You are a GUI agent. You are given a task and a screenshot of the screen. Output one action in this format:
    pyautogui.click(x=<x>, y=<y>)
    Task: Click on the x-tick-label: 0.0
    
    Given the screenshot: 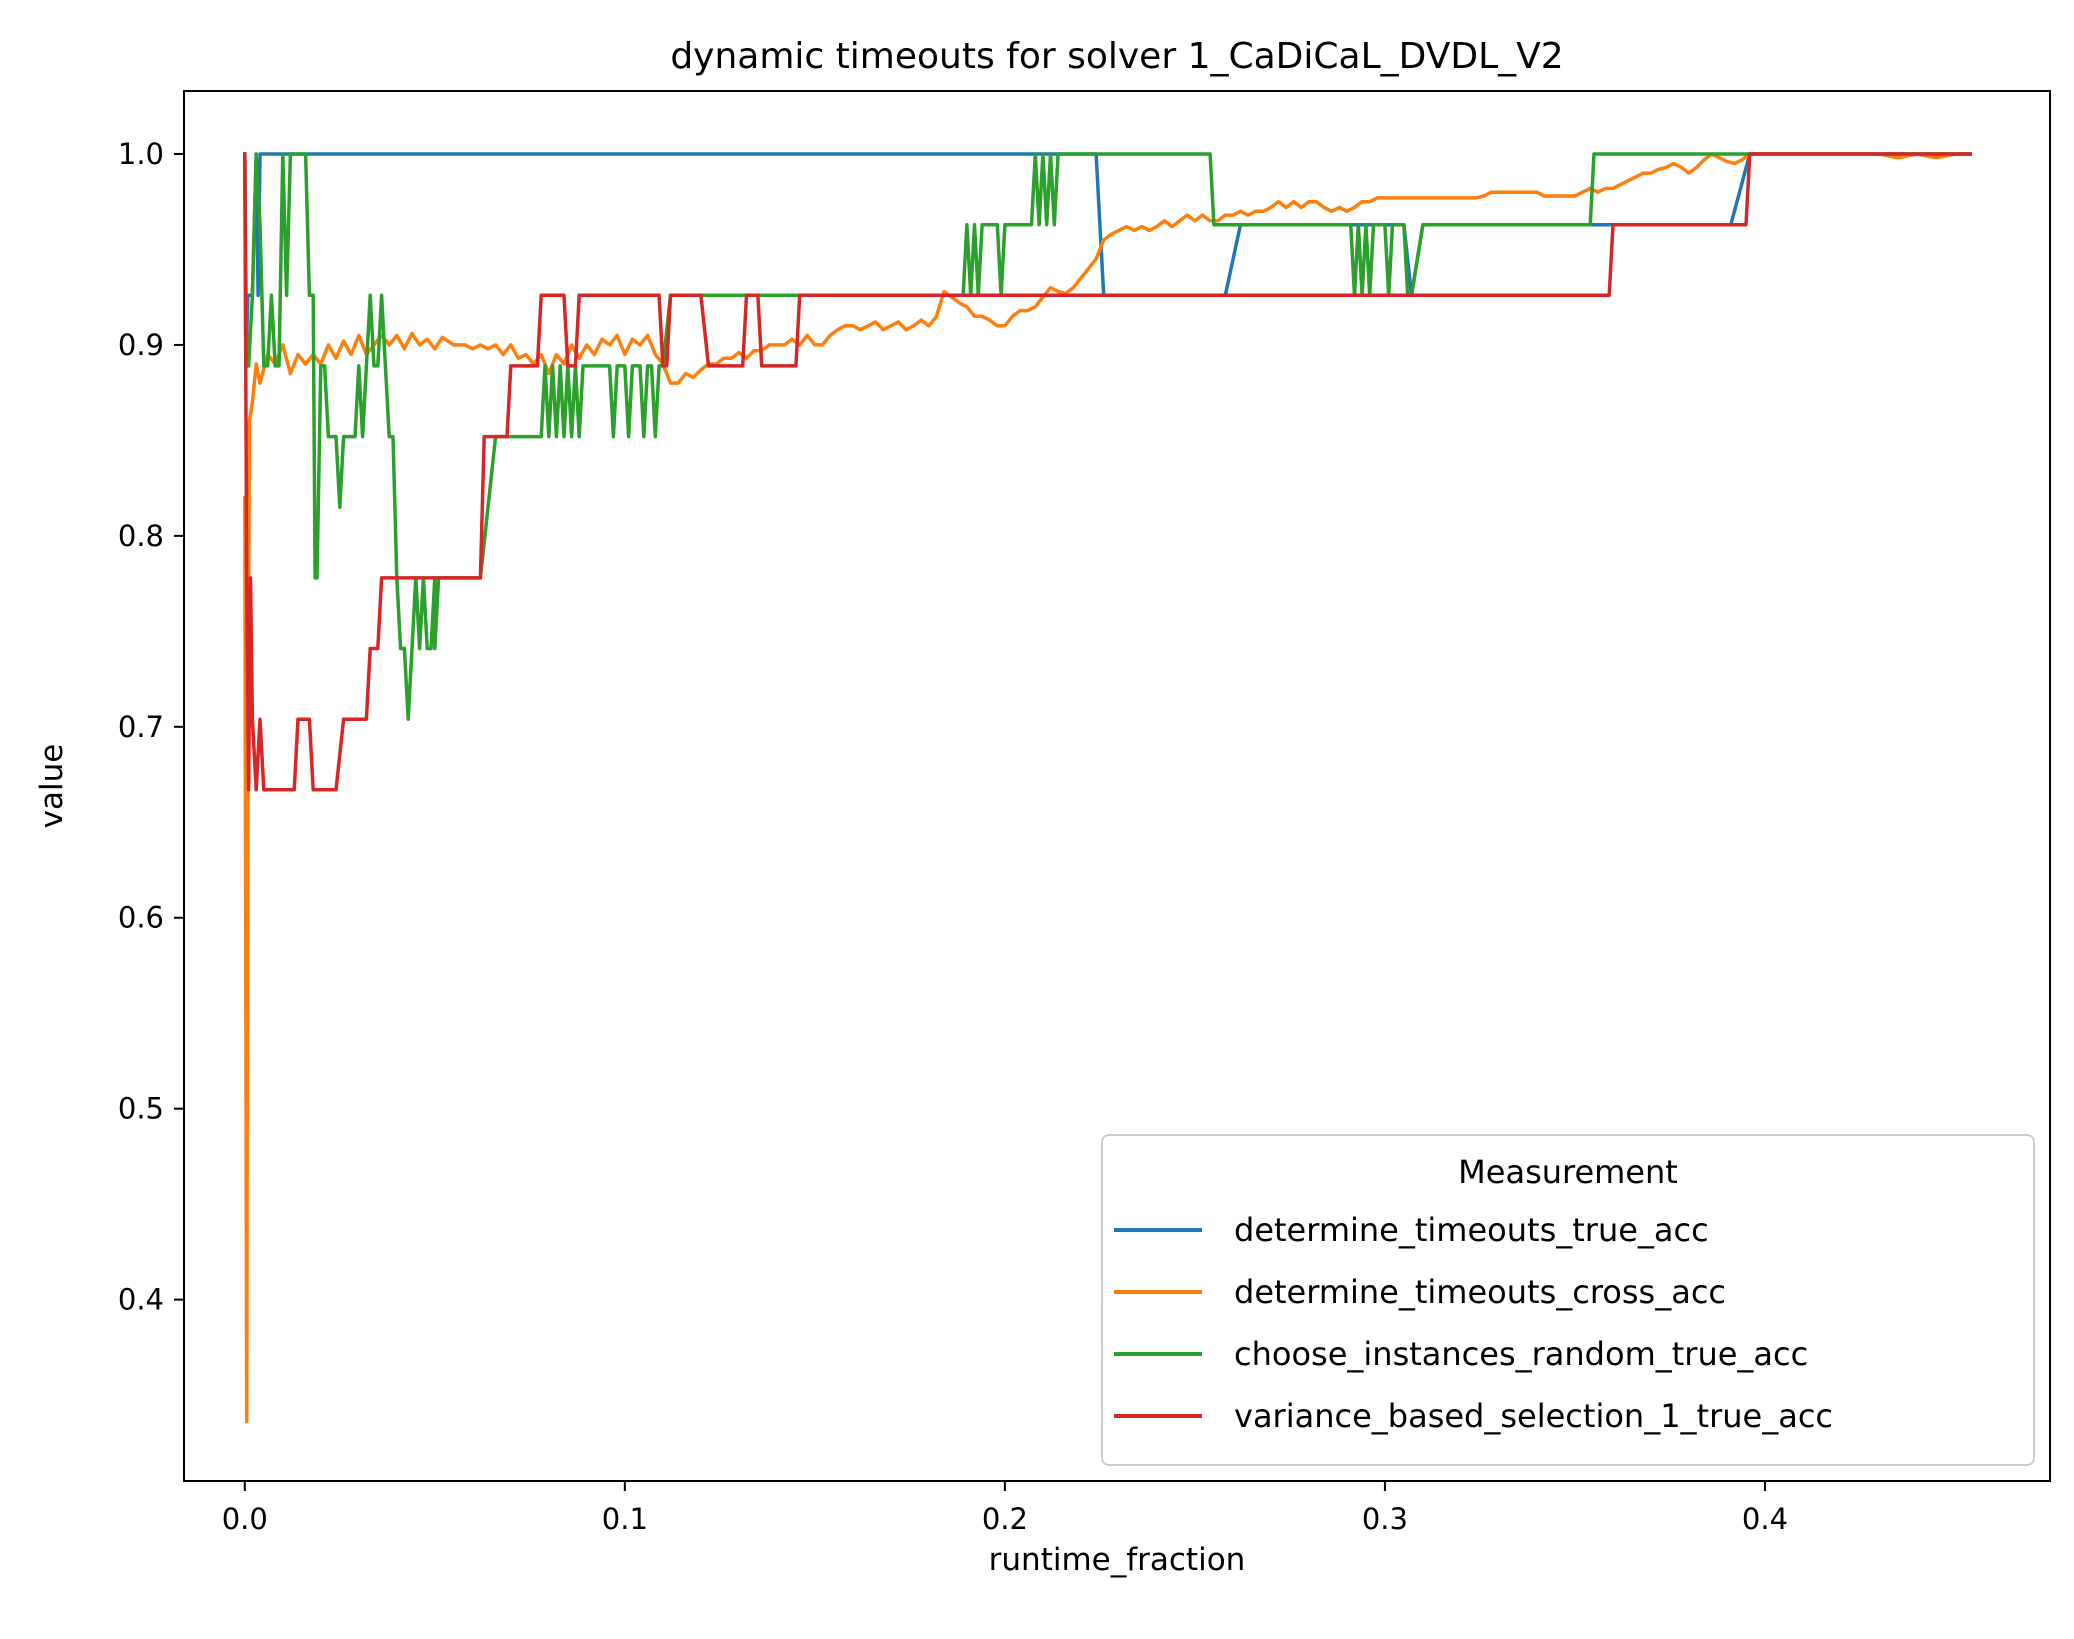 What is the action you would take?
    pyautogui.click(x=245, y=1519)
    